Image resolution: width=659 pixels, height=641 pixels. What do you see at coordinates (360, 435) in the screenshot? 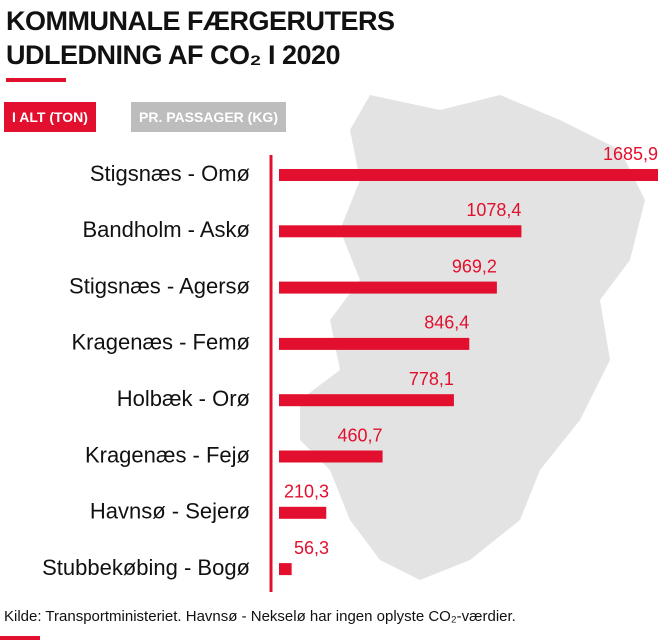
I see `value-label: 460,7` at bounding box center [360, 435].